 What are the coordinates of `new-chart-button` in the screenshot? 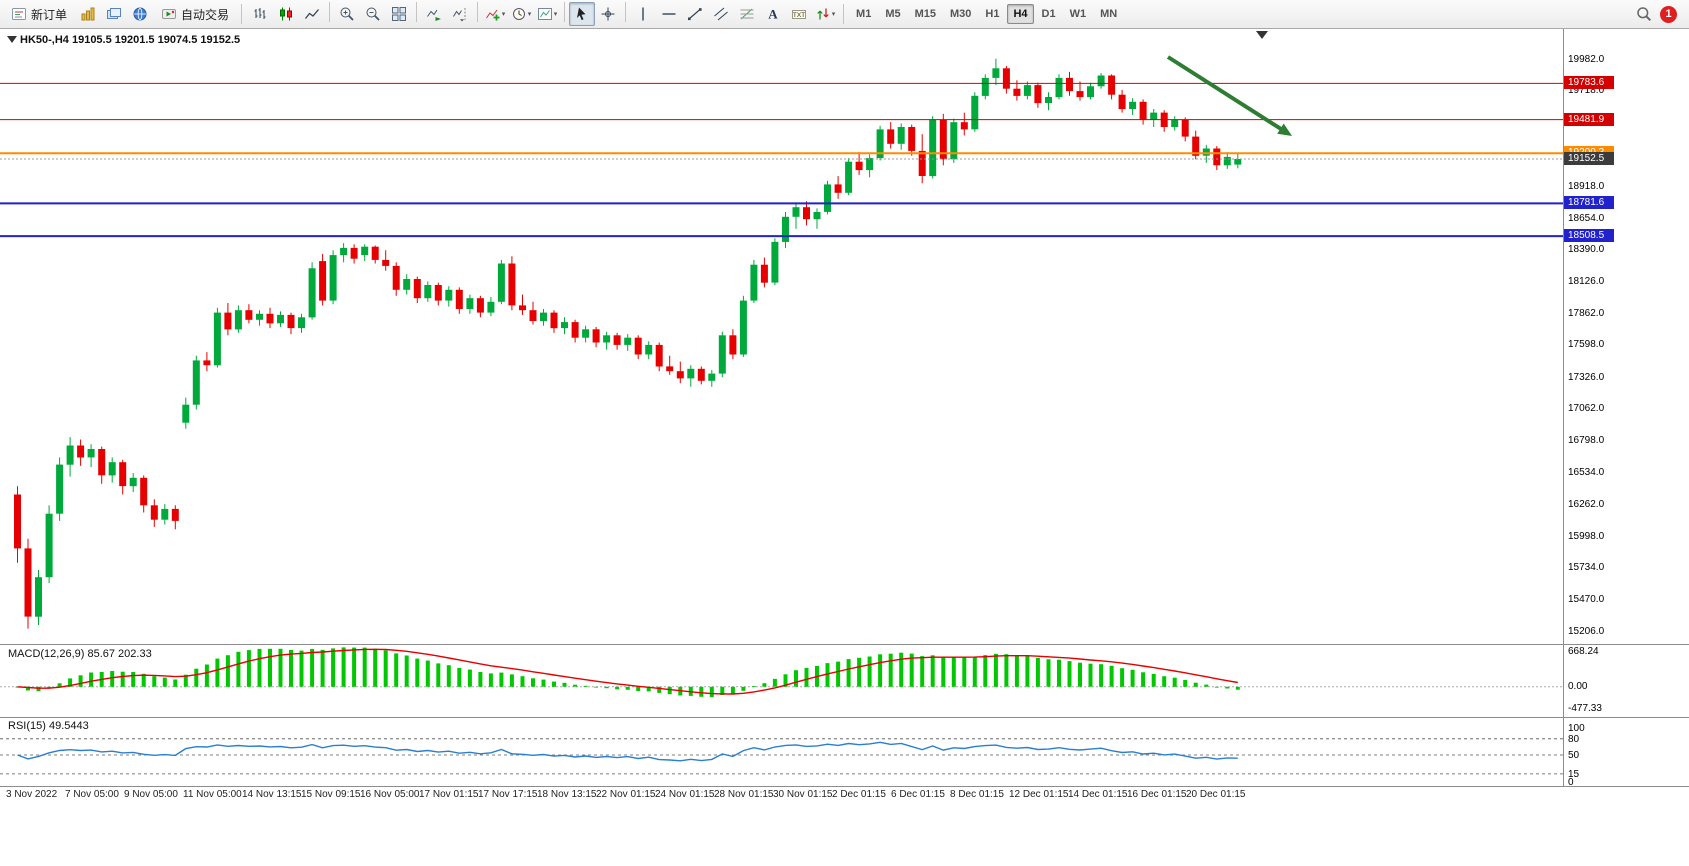 It's located at (88, 14).